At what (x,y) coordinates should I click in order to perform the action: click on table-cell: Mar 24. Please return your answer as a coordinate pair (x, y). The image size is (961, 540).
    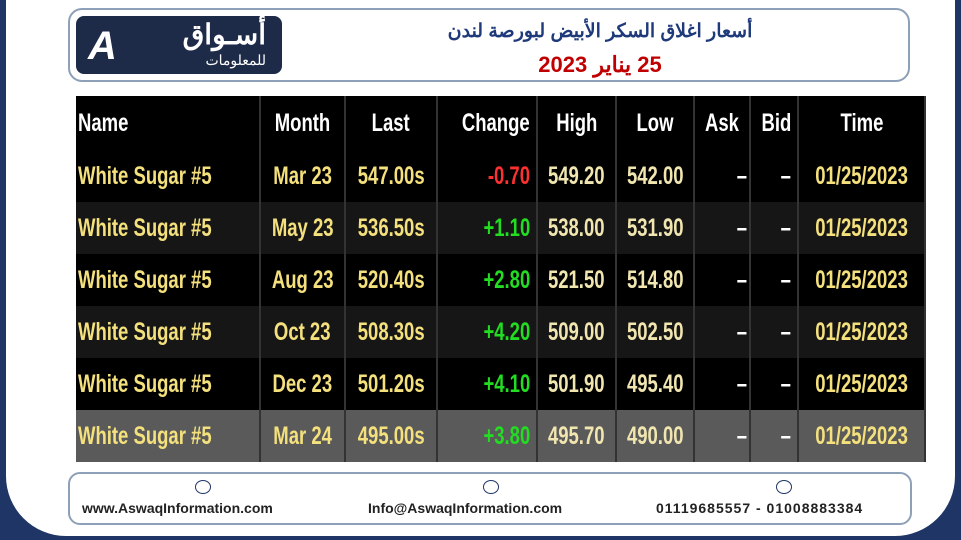
    Looking at the image, I should click on (302, 436).